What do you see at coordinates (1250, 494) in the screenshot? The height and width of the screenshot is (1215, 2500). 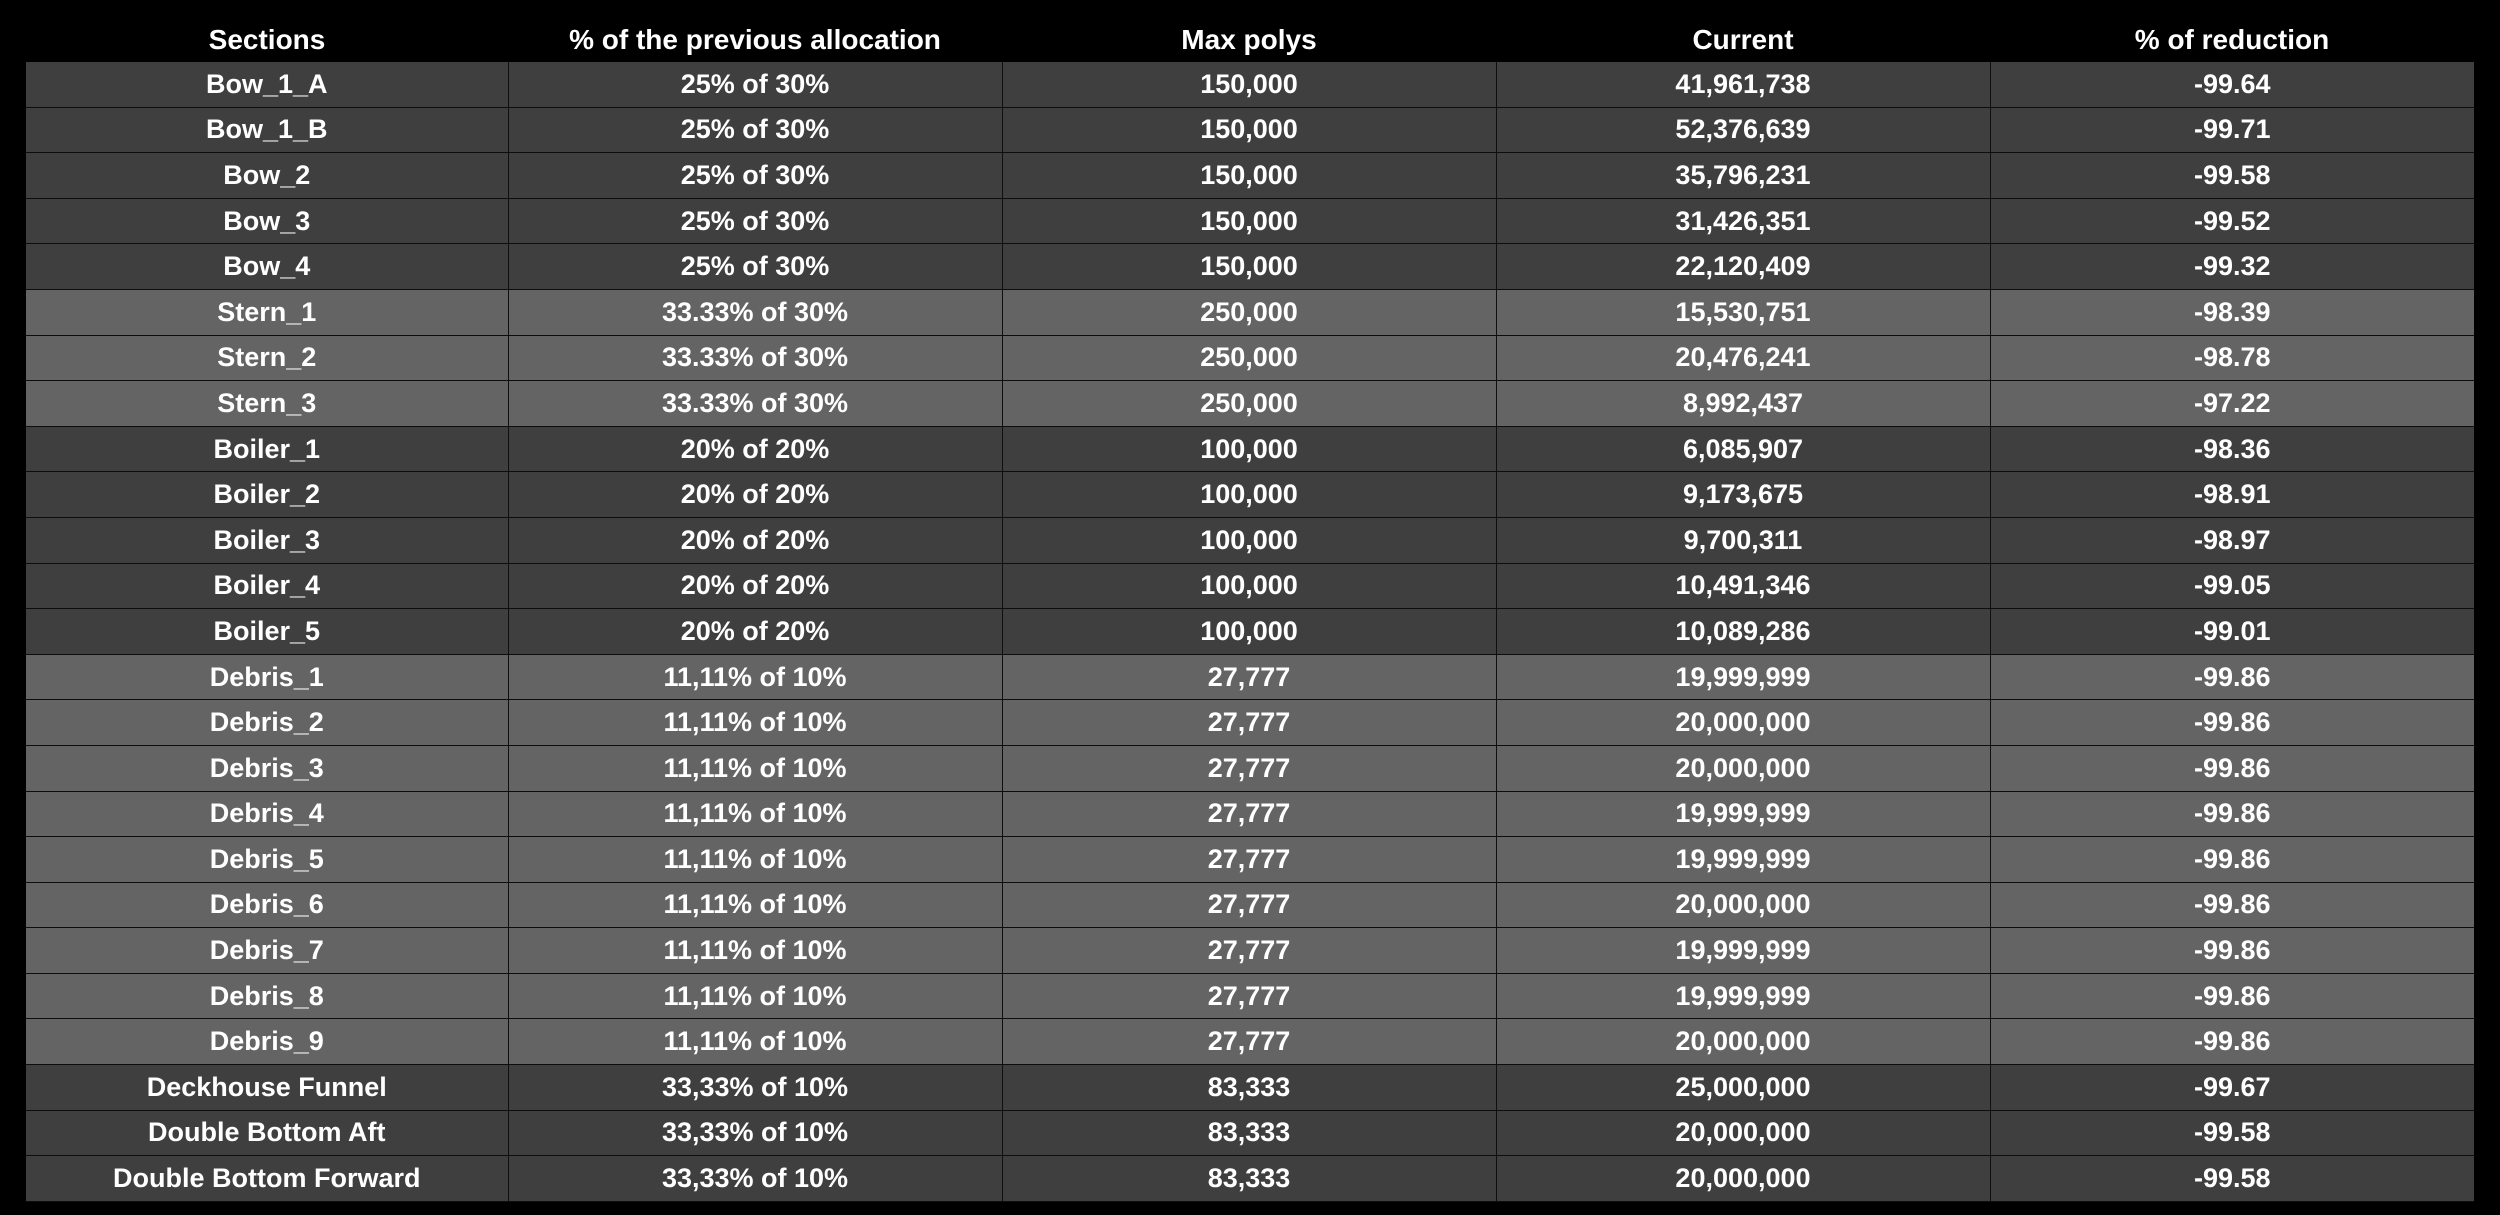 I see `table-row: Boiler_2 20% of 20% 100,000 9,173,675 -98.91` at bounding box center [1250, 494].